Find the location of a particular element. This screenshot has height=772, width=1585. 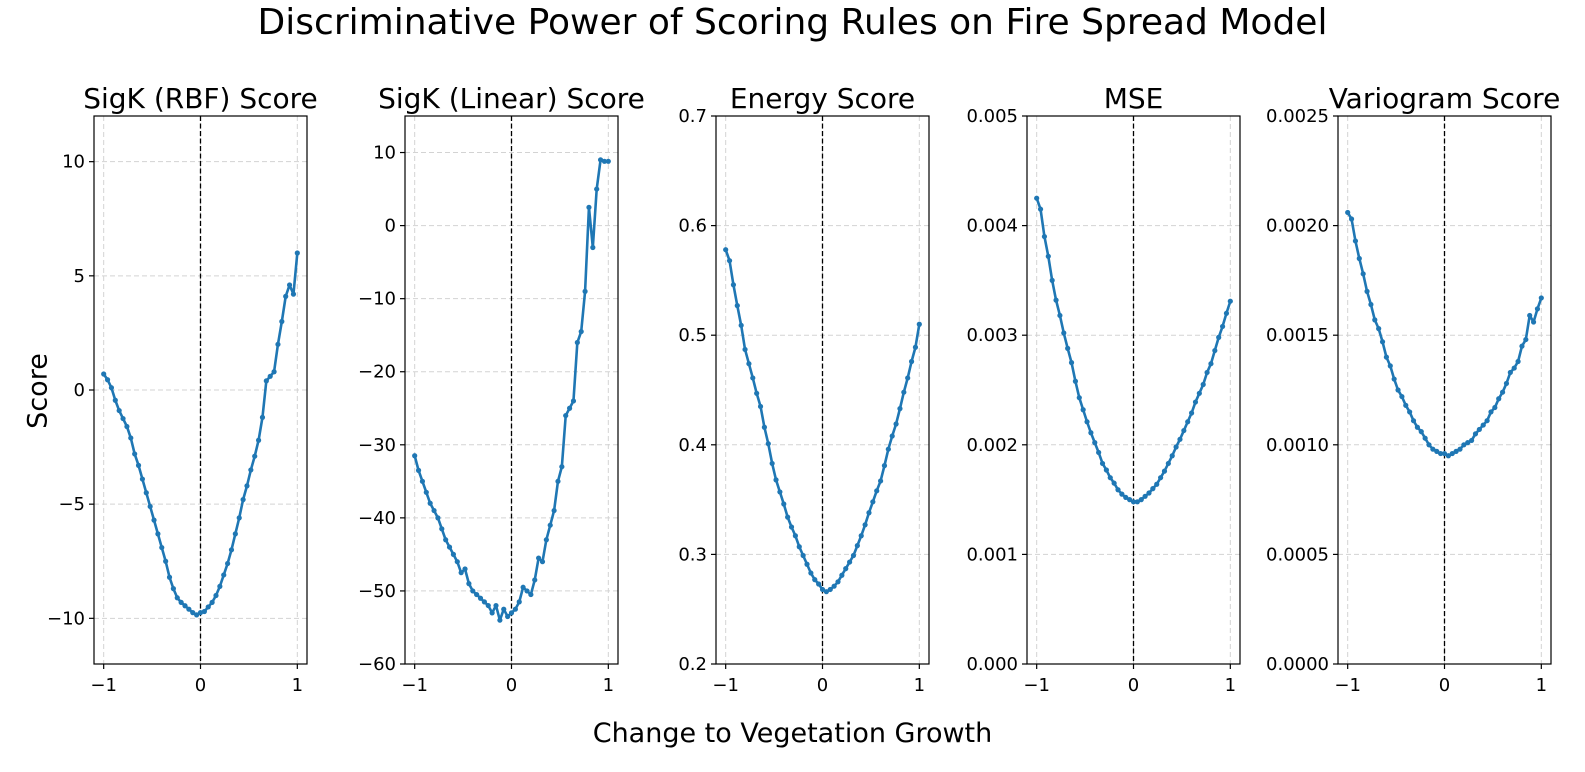

x-axis-label: Change to Vegetation Growth is located at coordinates (792, 733).